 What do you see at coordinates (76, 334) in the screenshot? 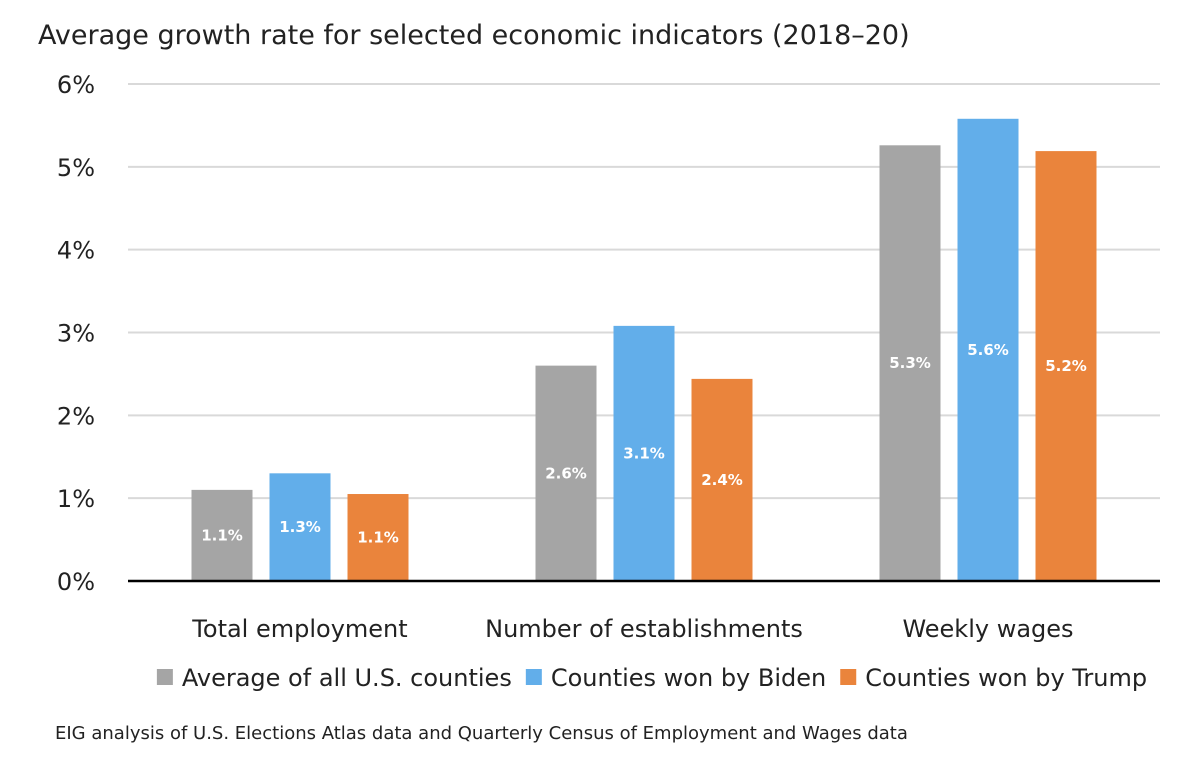
I see `y-tick-label: 3%` at bounding box center [76, 334].